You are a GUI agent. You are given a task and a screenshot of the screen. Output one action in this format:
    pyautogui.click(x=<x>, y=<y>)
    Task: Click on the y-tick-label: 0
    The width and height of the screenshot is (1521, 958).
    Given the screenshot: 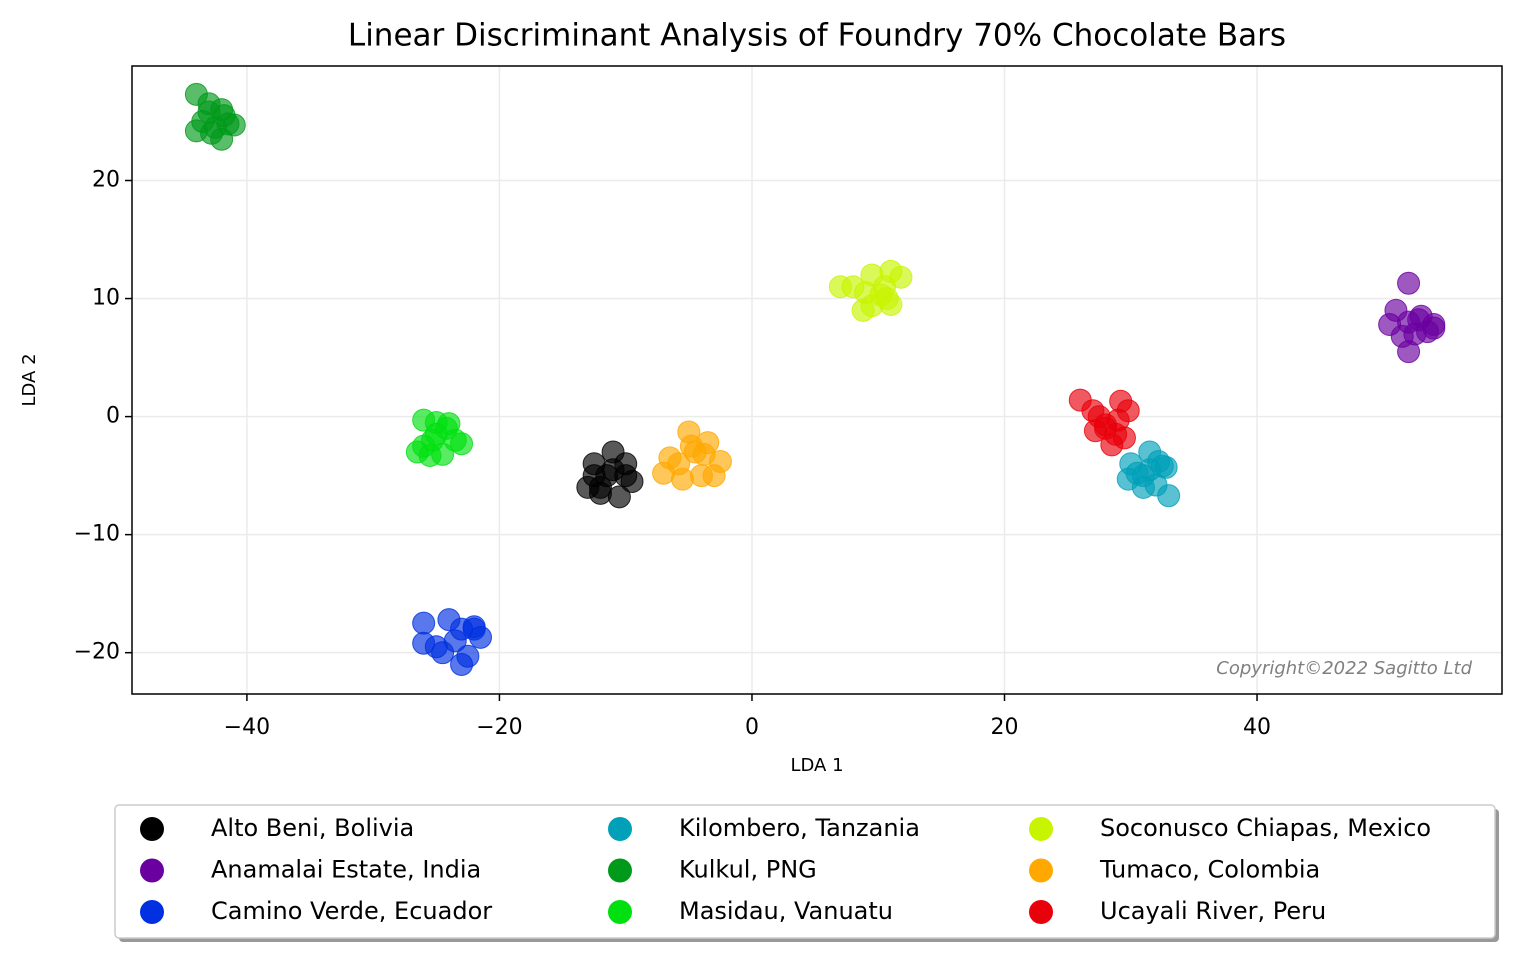 What is the action you would take?
    pyautogui.click(x=113, y=416)
    